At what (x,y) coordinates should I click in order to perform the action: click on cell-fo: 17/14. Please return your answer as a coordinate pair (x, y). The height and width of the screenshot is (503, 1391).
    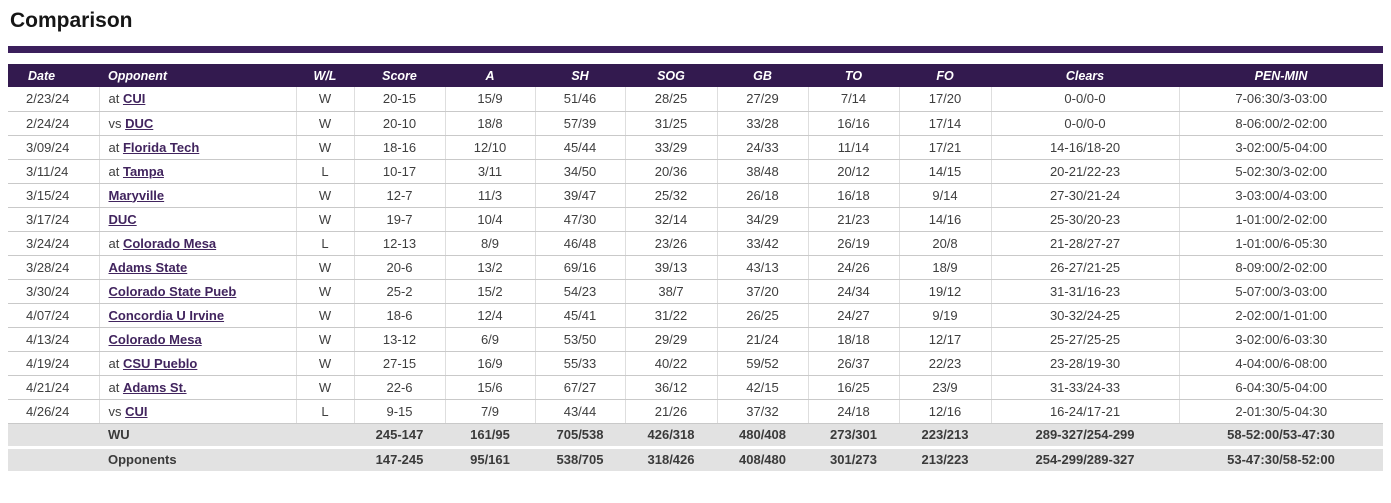
    Looking at the image, I should click on (945, 123).